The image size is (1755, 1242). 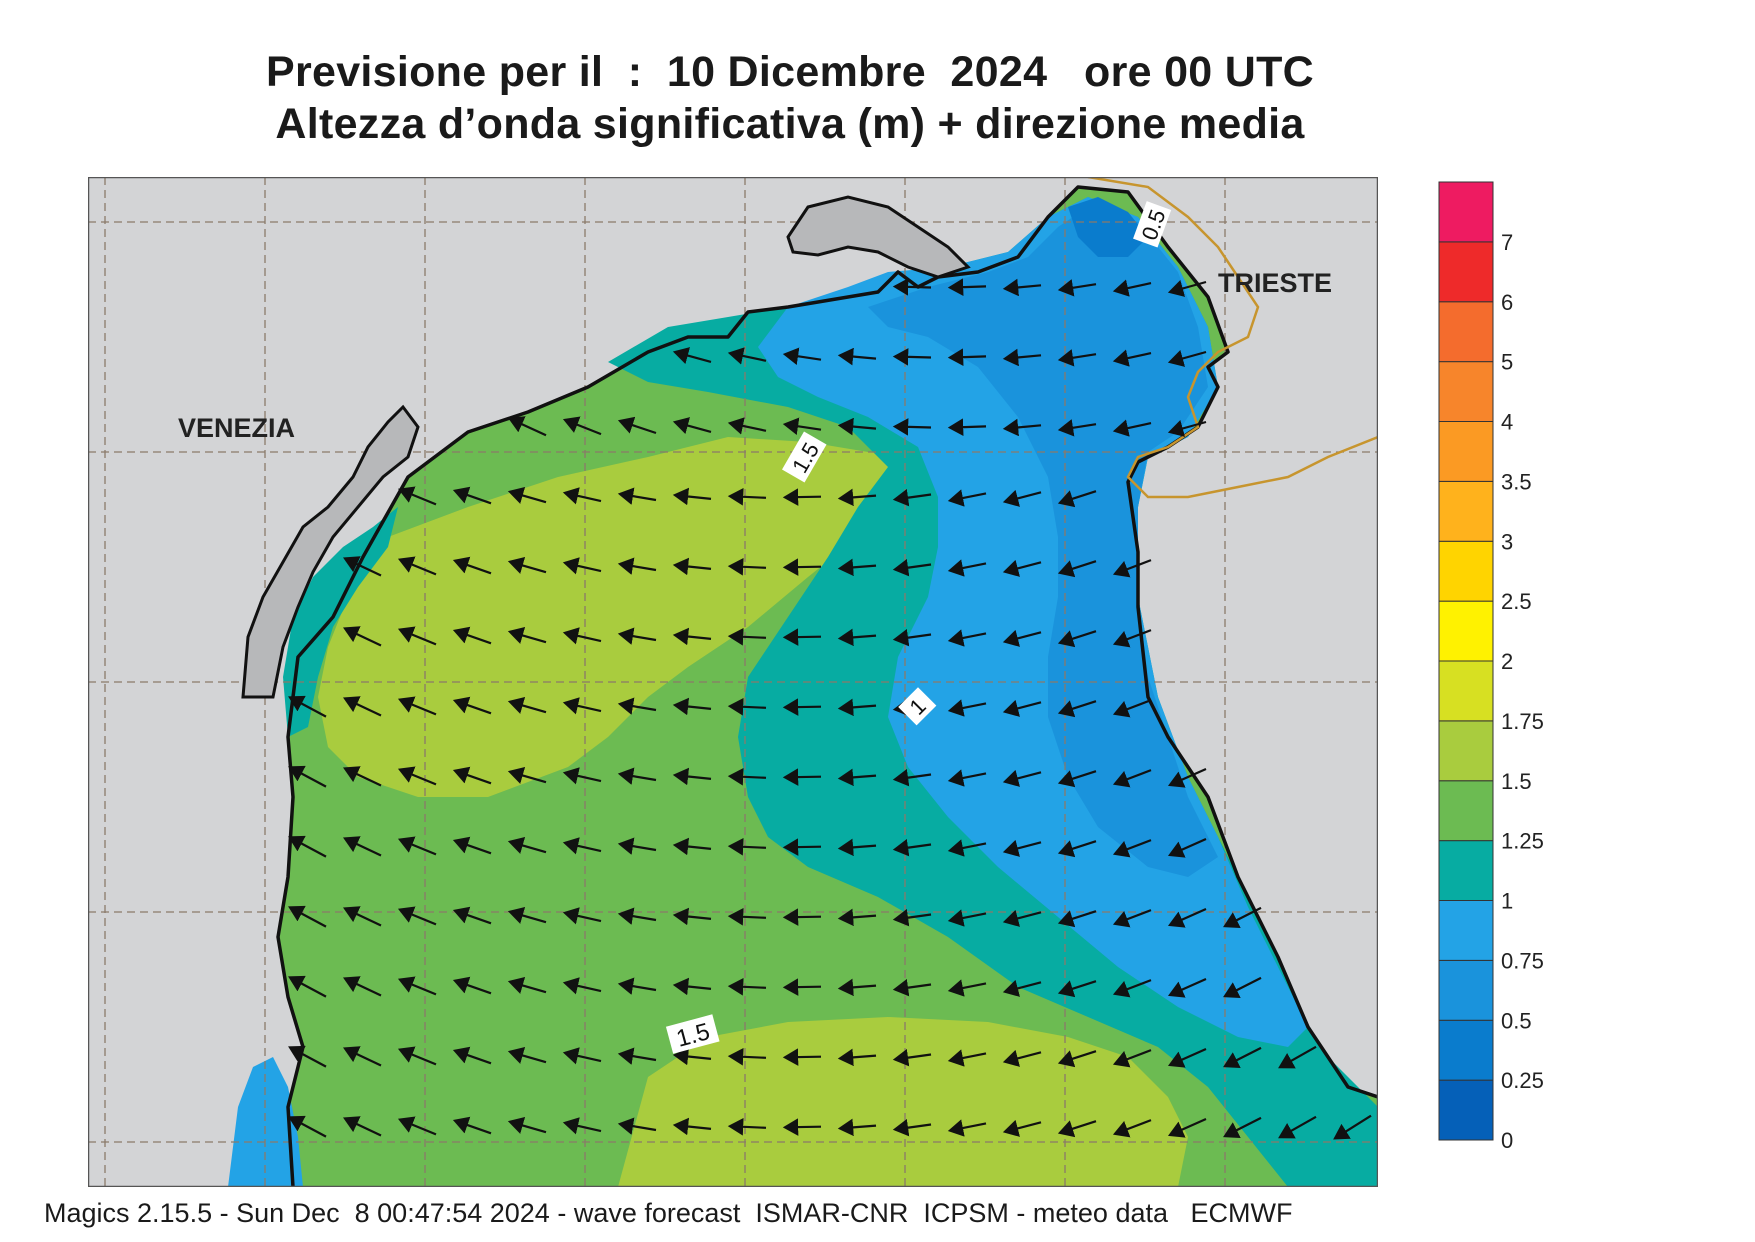 I want to click on legend-tick-label: 0.75, so click(x=1522, y=960).